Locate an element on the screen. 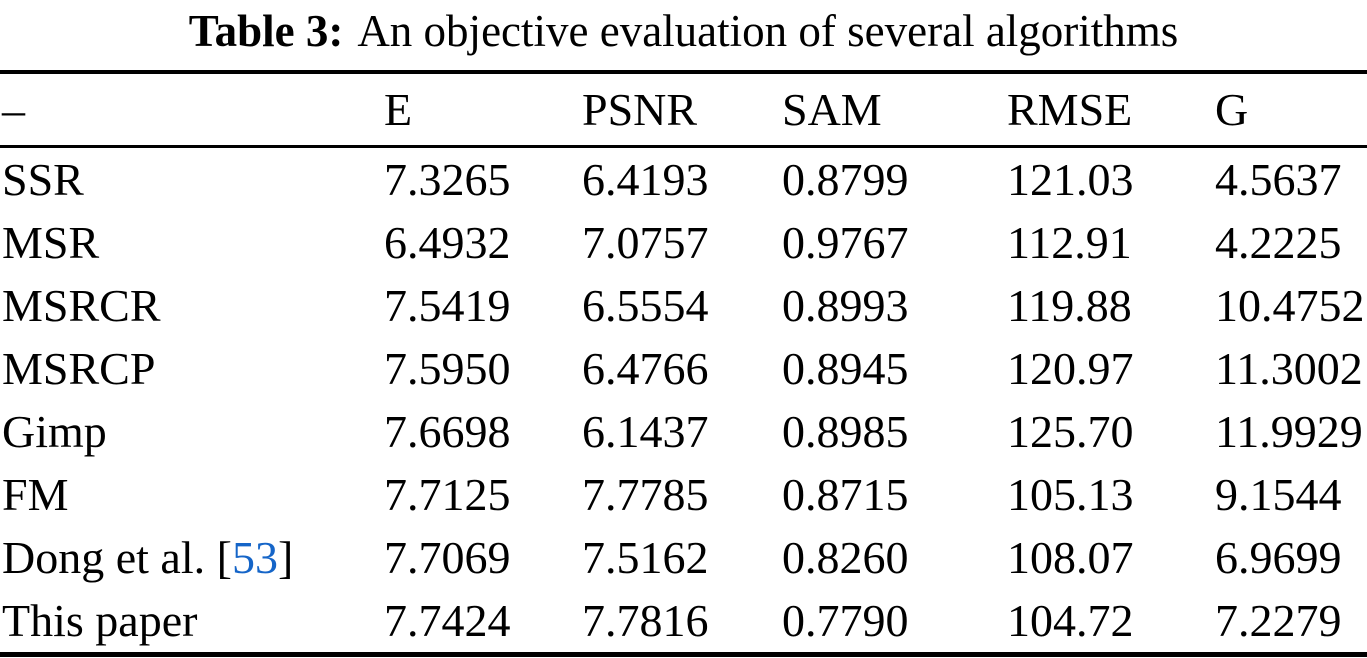 The width and height of the screenshot is (1367, 658). row-label: MSRCR is located at coordinates (81, 305).